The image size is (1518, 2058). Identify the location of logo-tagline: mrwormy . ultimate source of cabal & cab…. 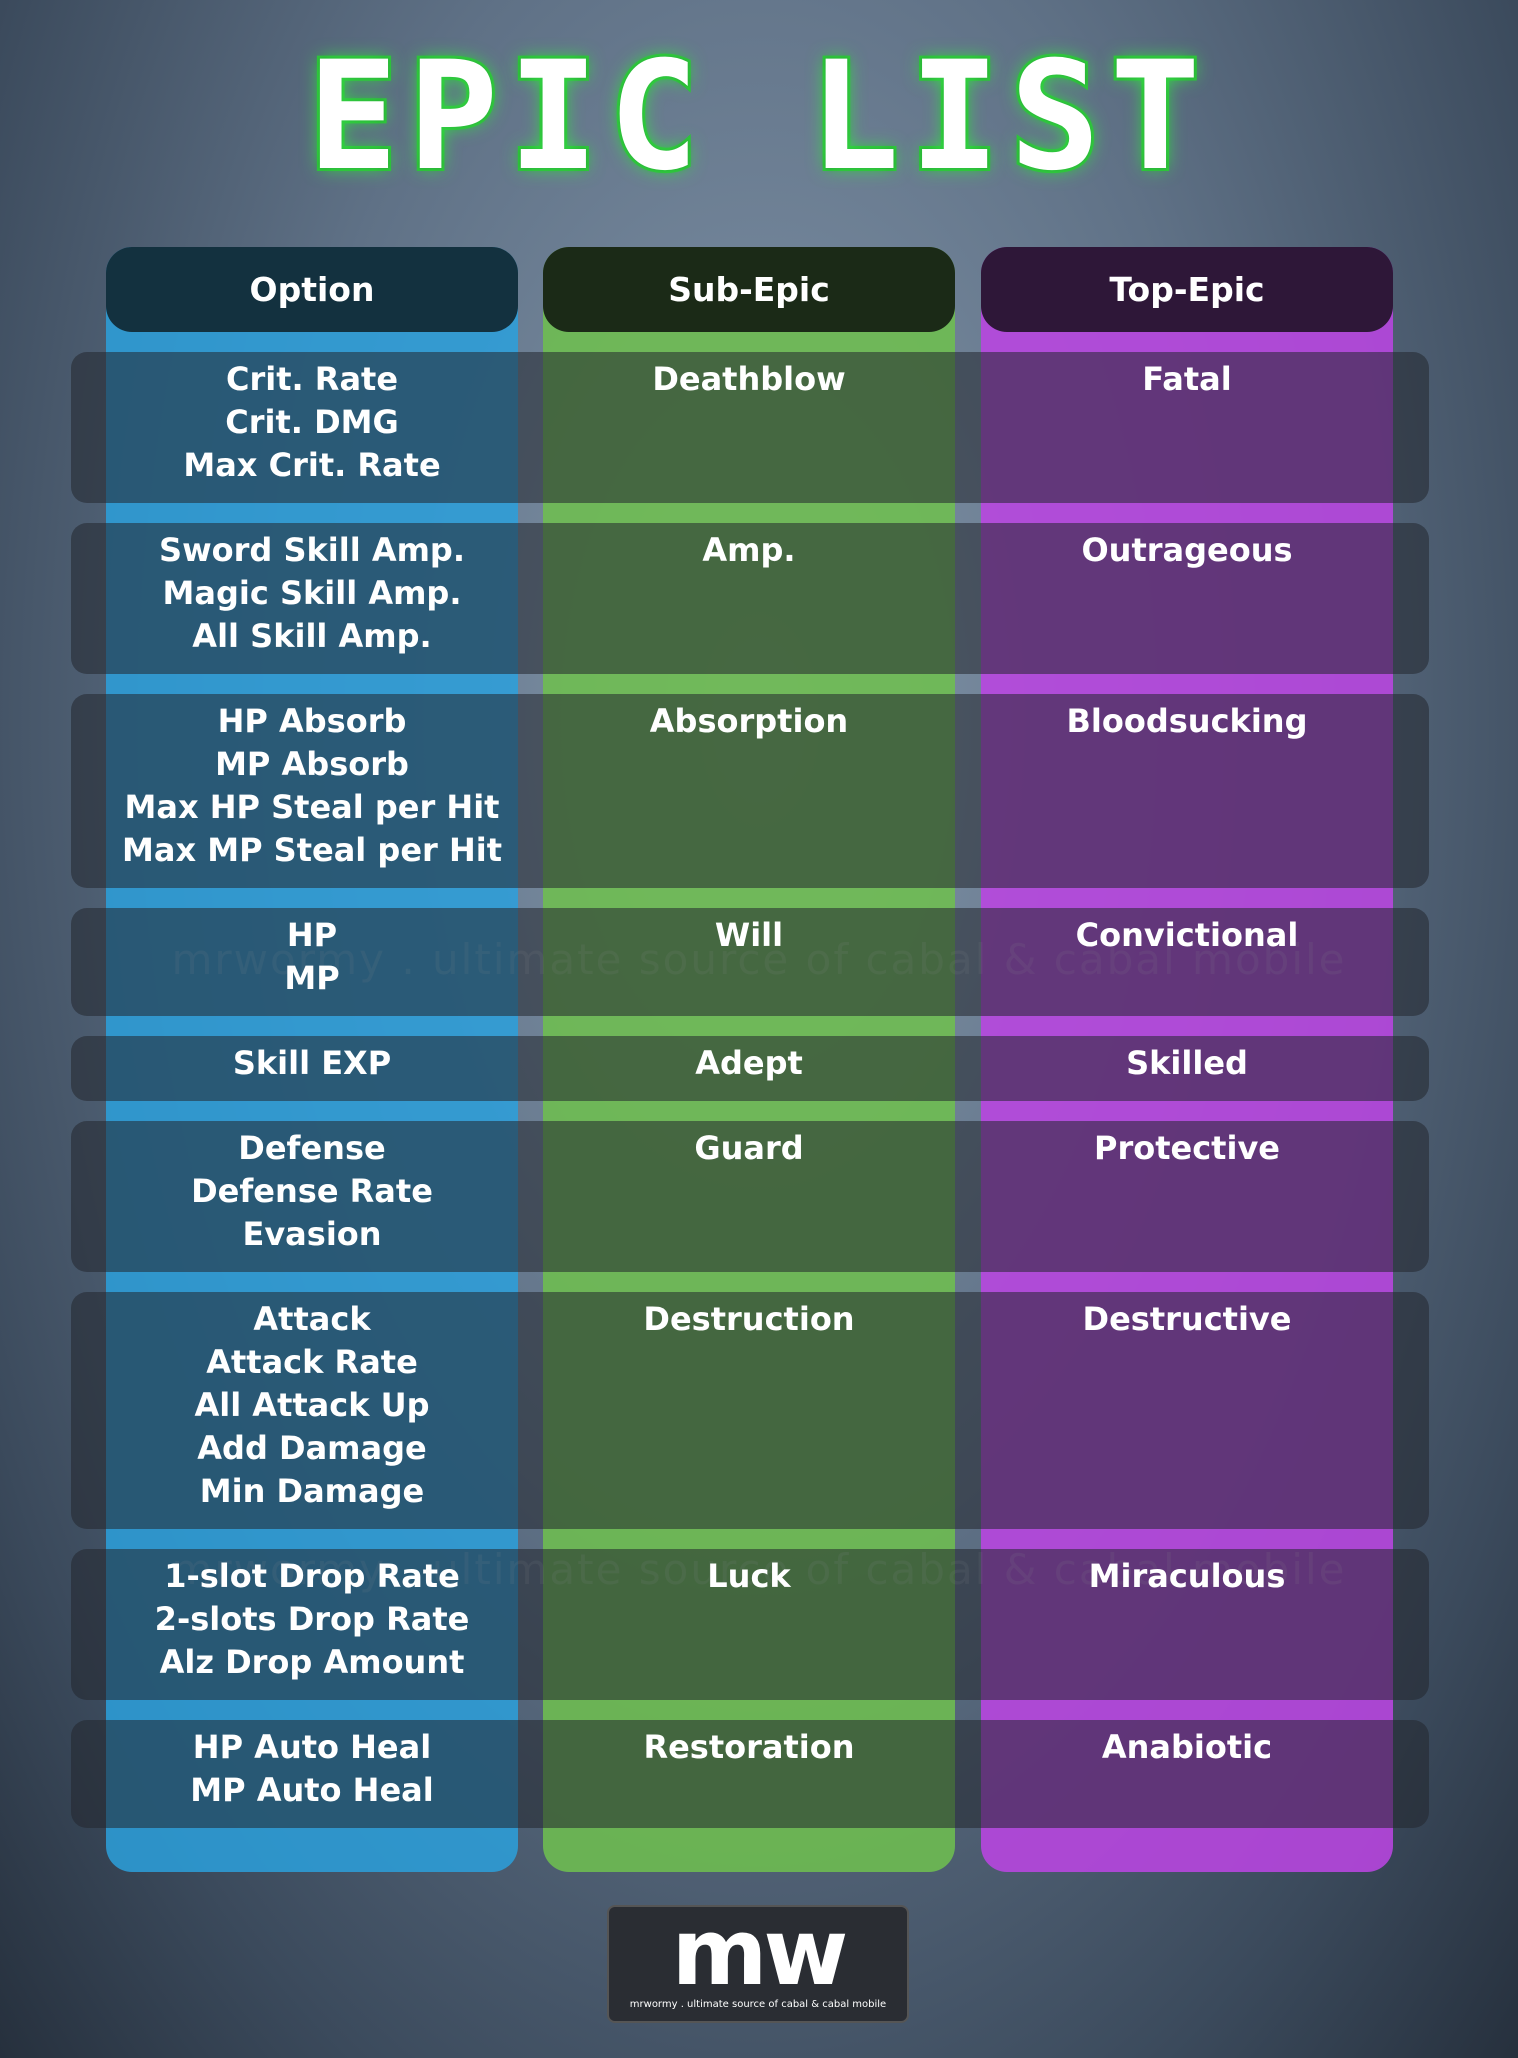
(758, 2004).